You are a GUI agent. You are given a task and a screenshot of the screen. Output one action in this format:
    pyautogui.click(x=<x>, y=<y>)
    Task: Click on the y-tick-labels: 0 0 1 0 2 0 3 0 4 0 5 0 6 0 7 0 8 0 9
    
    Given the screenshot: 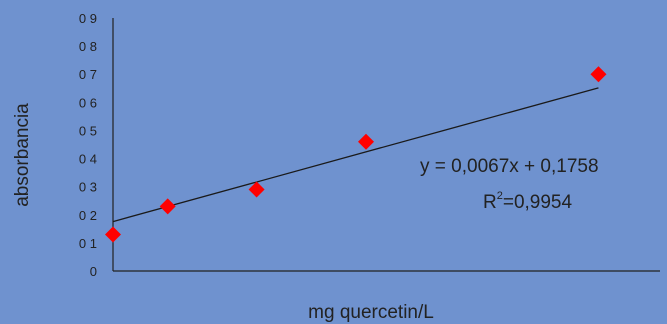 What is the action you would take?
    pyautogui.click(x=88, y=145)
    